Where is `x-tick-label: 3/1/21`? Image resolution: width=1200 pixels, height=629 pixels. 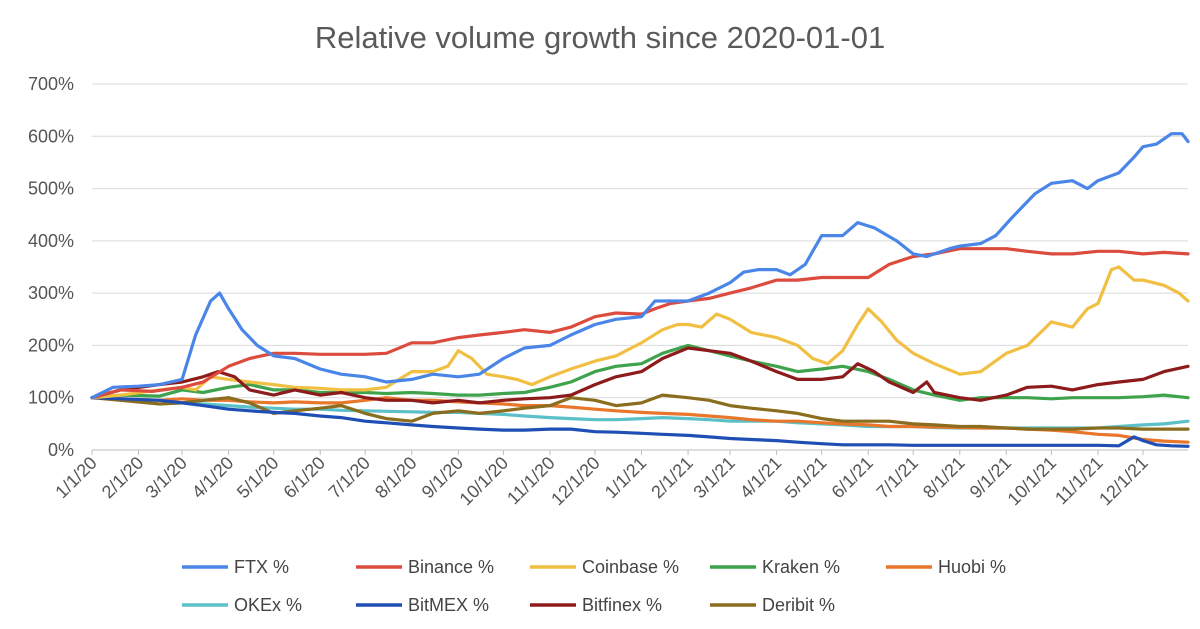 x-tick-label: 3/1/21 is located at coordinates (714, 478).